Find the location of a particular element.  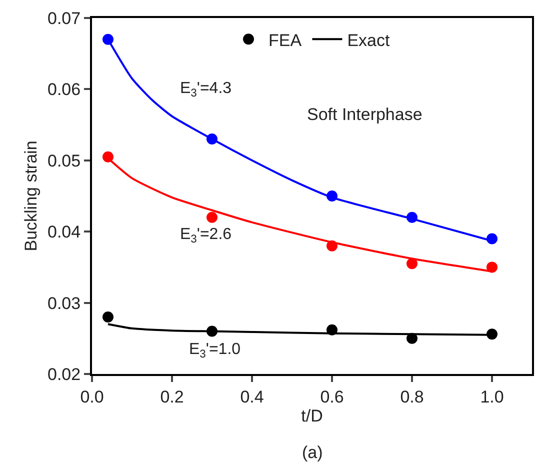

legend-label: Exact is located at coordinates (368, 40).